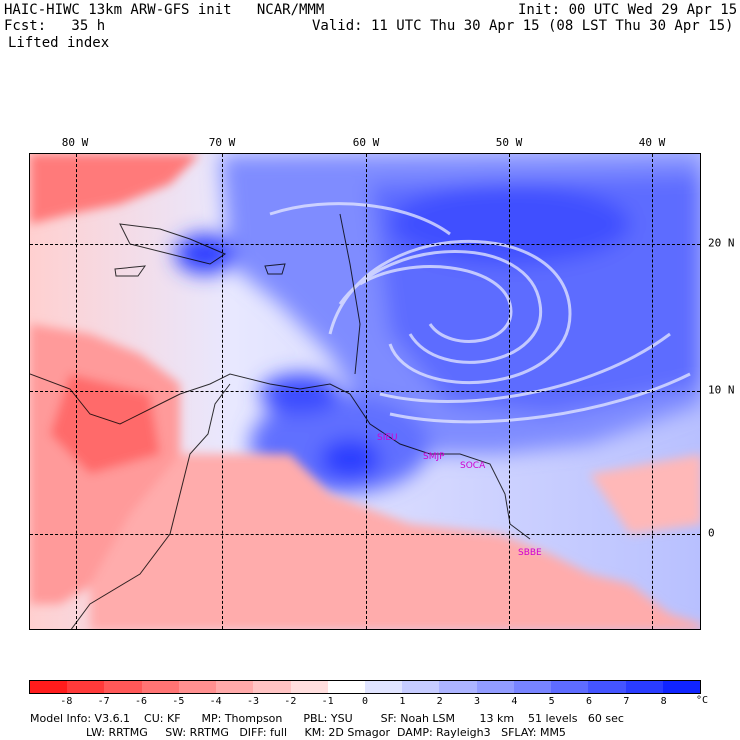 This screenshot has height=740, width=740. What do you see at coordinates (164, 10) in the screenshot?
I see `model-title: HAIC-HIWC 13km ARW-GFS init NCAR/MMM` at bounding box center [164, 10].